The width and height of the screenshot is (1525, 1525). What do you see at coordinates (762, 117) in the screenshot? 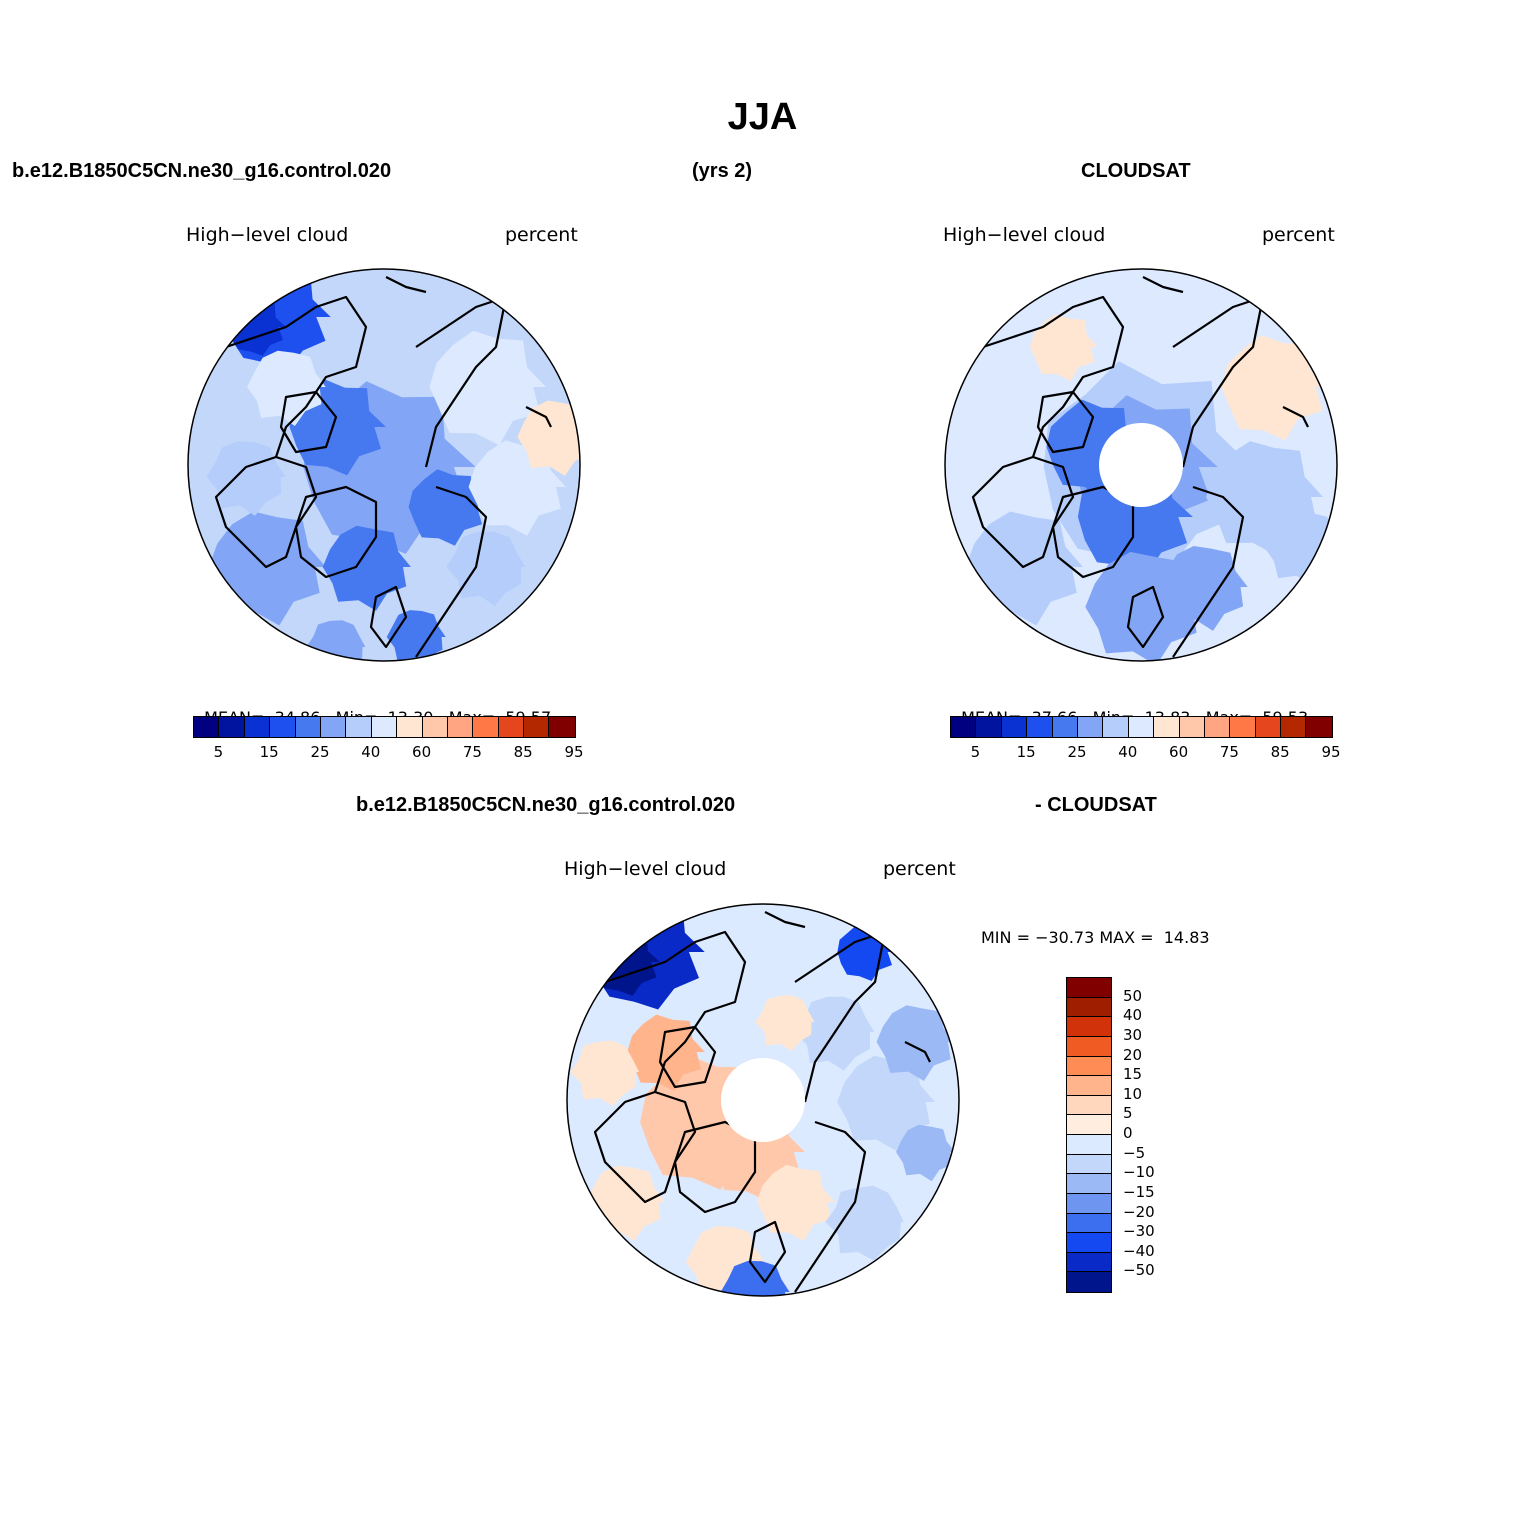
I see `figure-title: JJA` at bounding box center [762, 117].